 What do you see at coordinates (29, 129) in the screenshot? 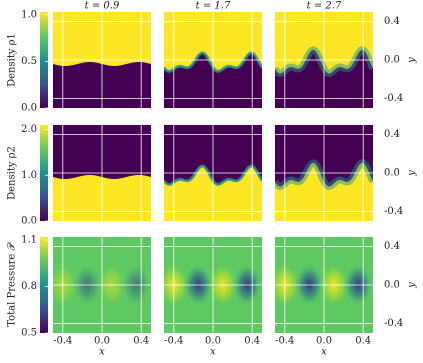
I see `colorbar-tick-label: 2.0` at bounding box center [29, 129].